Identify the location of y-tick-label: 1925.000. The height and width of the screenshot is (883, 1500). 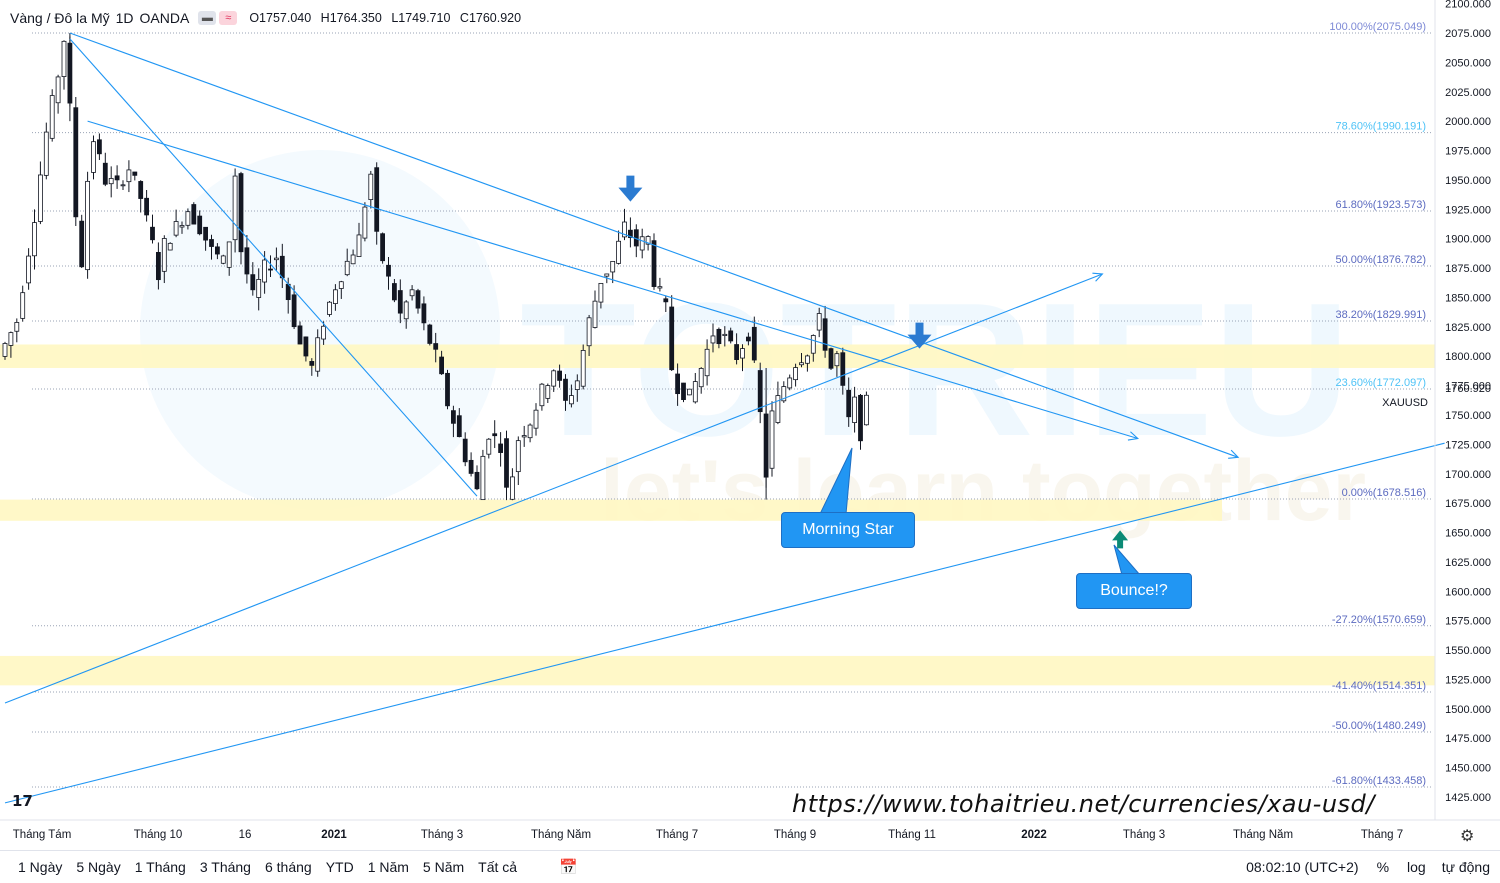
(1468, 210).